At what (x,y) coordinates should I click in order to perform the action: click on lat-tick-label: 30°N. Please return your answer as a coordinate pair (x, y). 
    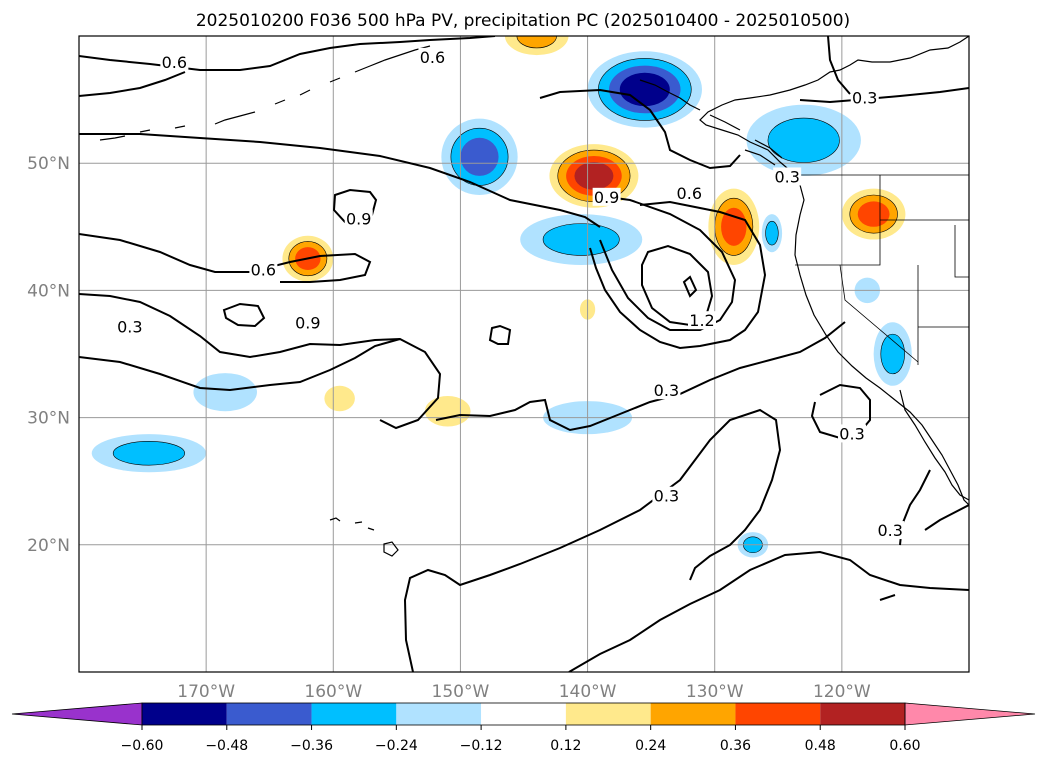
    Looking at the image, I should click on (48, 419).